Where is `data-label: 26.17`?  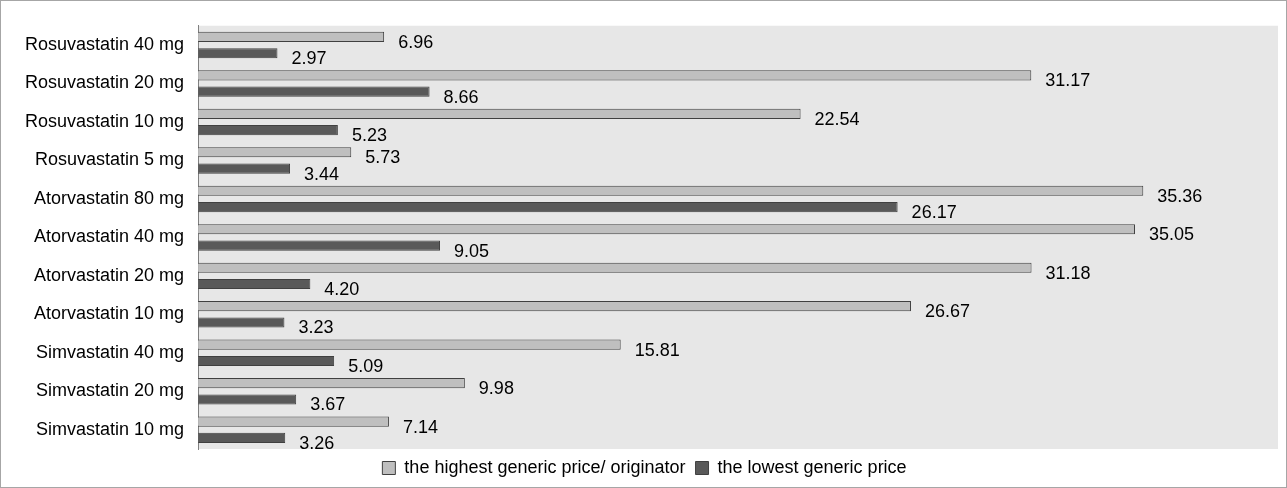
data-label: 26.17 is located at coordinates (934, 212).